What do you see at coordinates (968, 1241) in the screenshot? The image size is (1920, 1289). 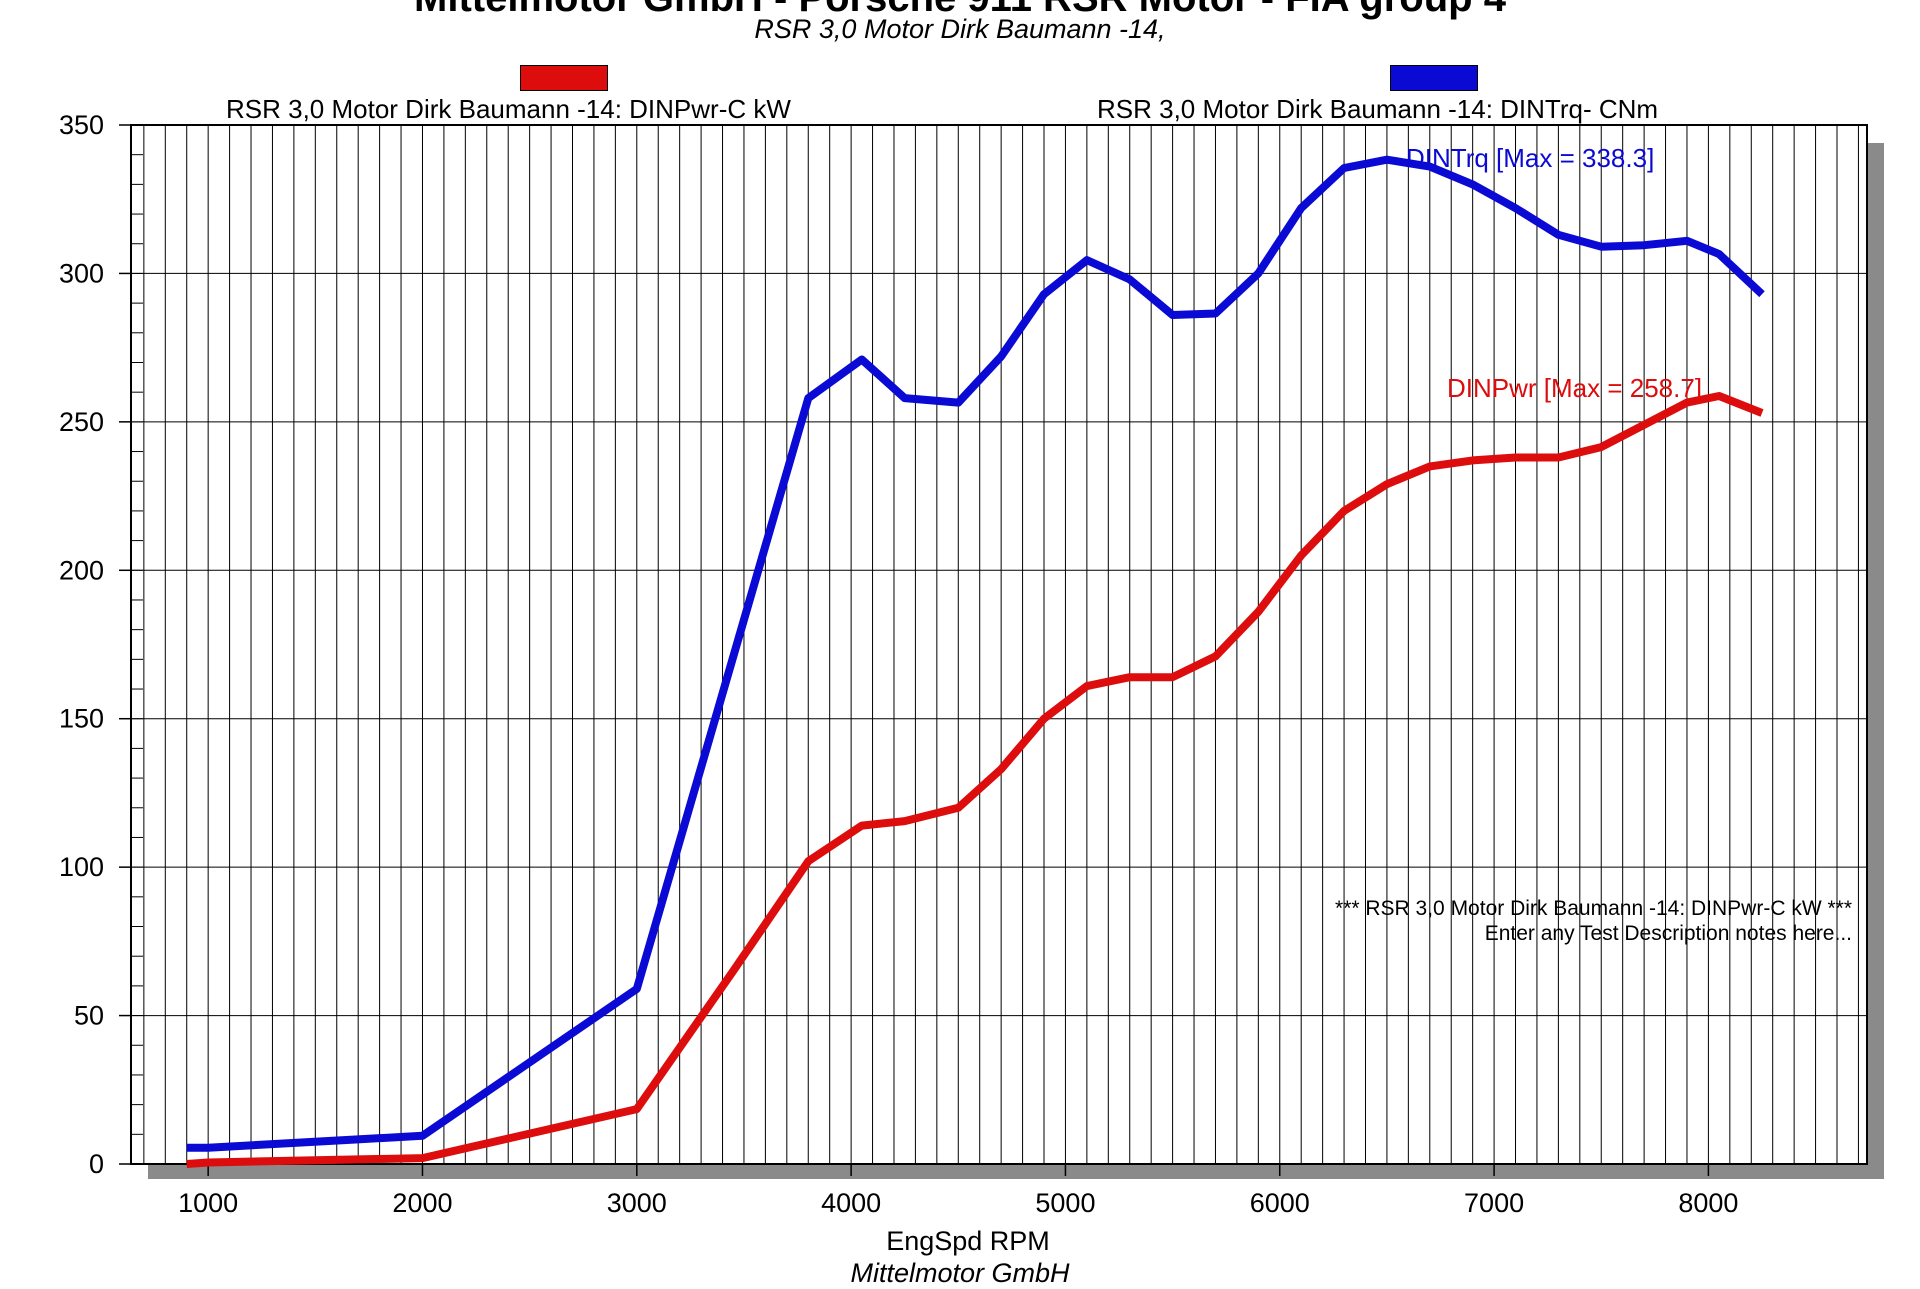 I see `x-axis-label: EngSpd RPM` at bounding box center [968, 1241].